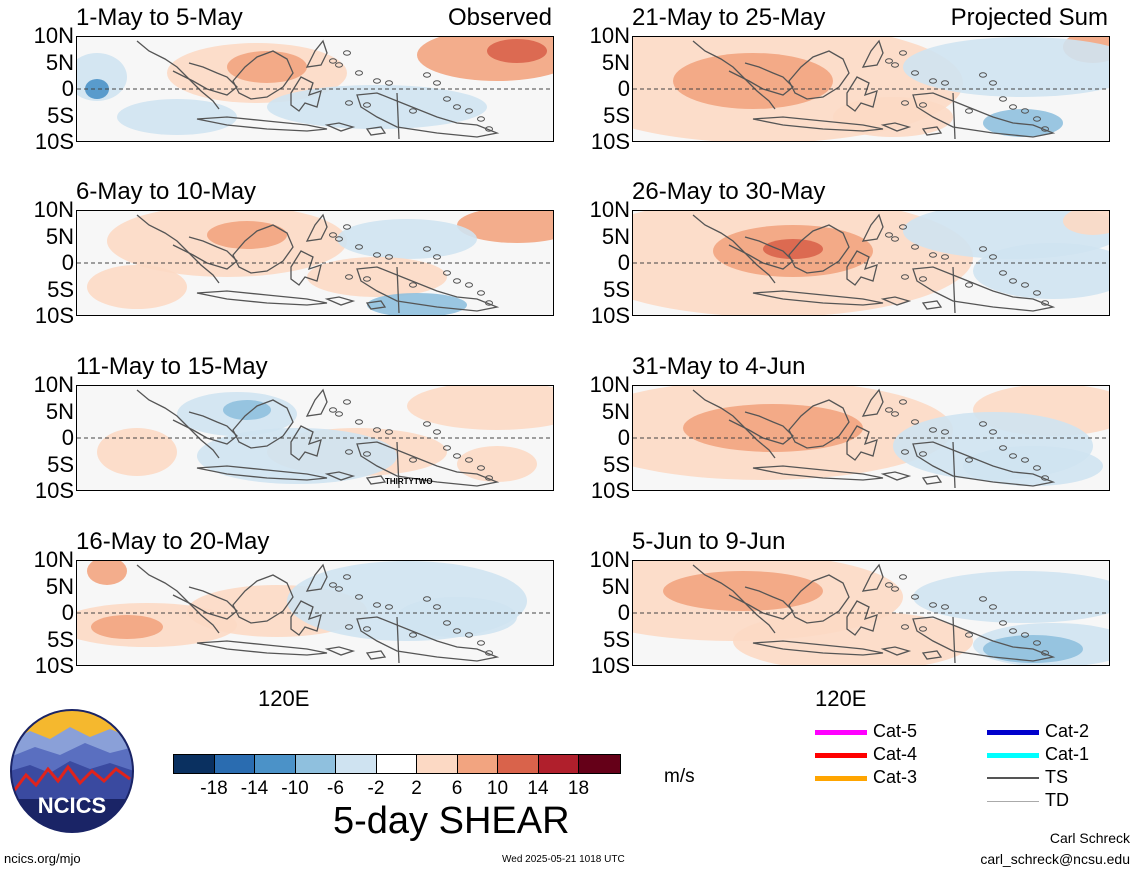  I want to click on panel-title: 26-May to 30-May, so click(729, 191).